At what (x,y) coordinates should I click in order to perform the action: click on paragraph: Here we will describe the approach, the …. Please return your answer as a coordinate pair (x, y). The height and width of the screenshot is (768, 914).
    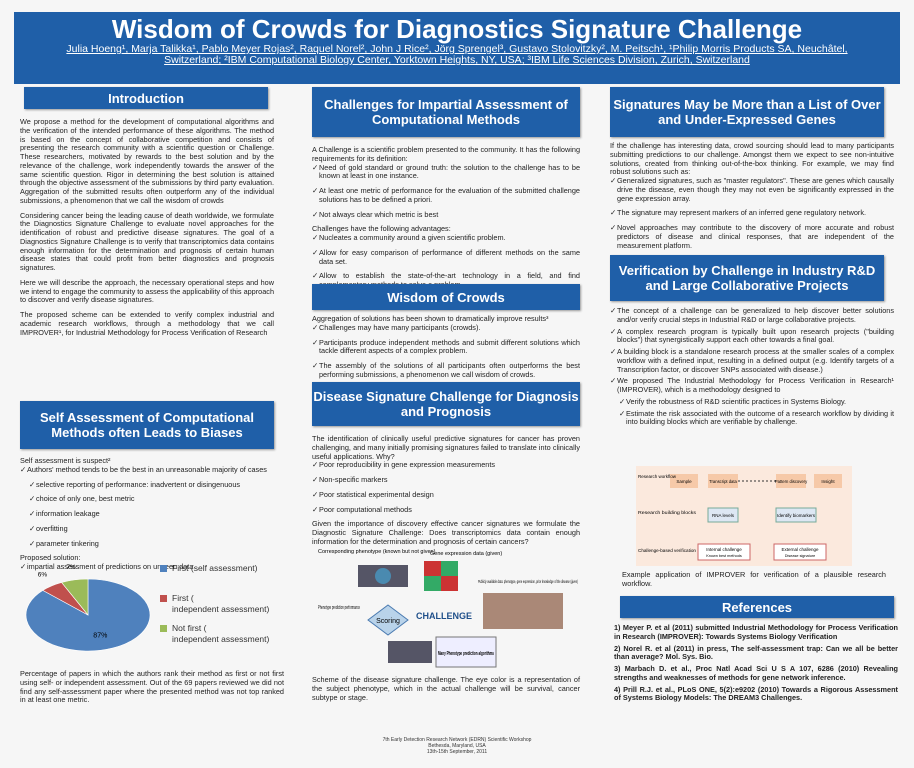
    Looking at the image, I should click on (147, 291).